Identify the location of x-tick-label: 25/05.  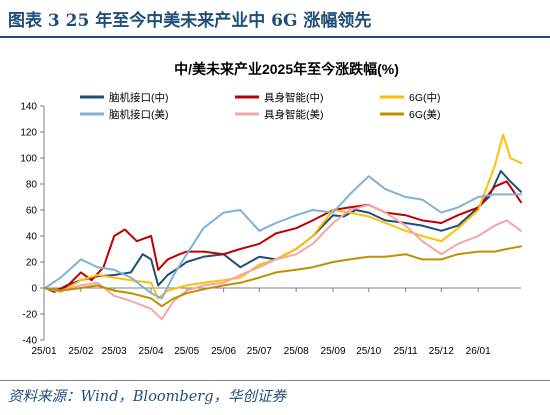
(186, 351).